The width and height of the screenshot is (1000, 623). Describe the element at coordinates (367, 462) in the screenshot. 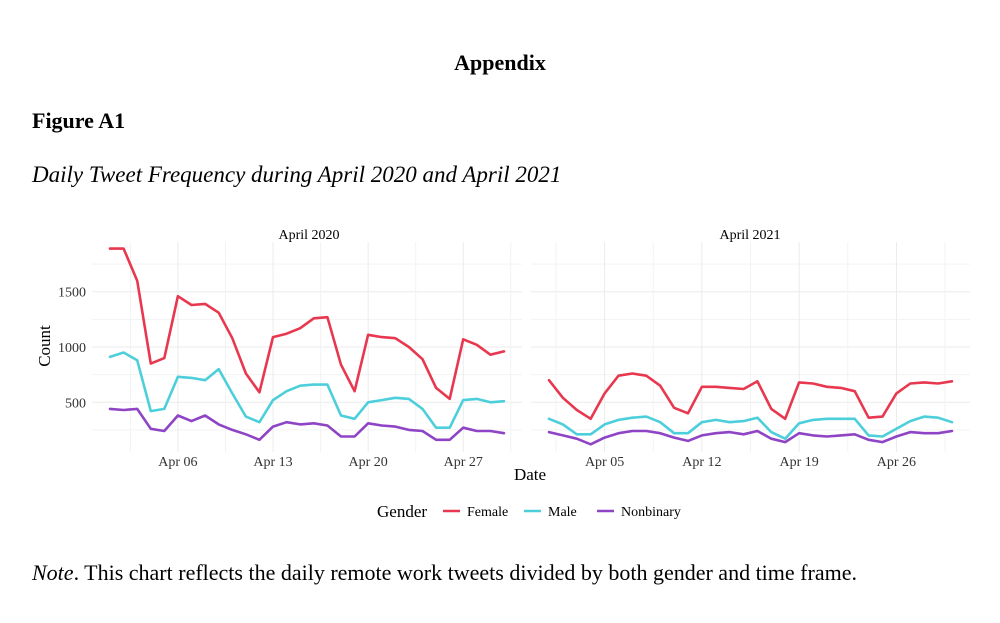

I see `panel-2020-xtick-label: Apr 20` at that location.